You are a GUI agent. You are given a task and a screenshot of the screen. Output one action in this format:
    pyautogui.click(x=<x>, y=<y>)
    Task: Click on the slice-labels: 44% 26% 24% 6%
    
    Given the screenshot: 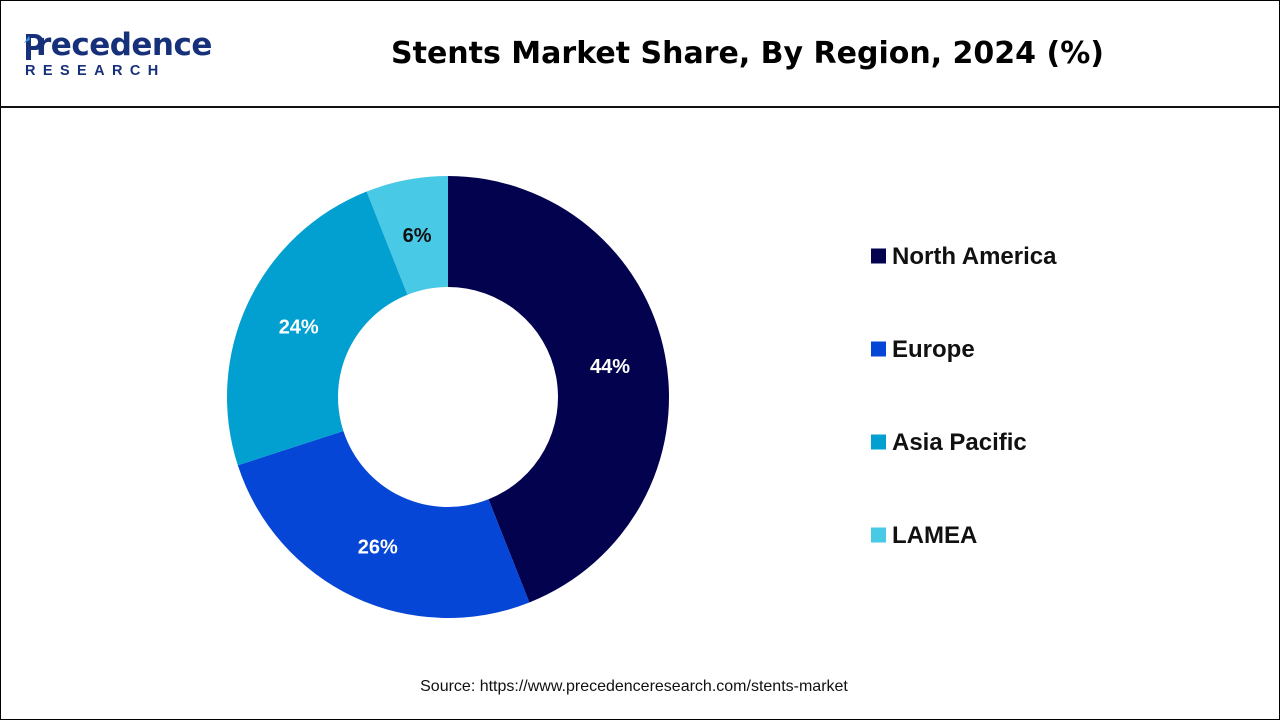 What is the action you would take?
    pyautogui.click(x=455, y=391)
    